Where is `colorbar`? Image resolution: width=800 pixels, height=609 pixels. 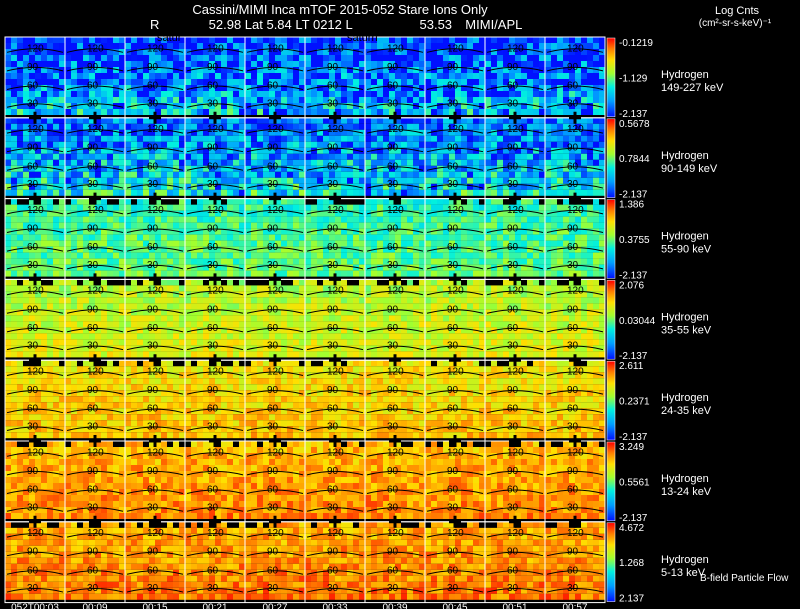 colorbar is located at coordinates (611, 481).